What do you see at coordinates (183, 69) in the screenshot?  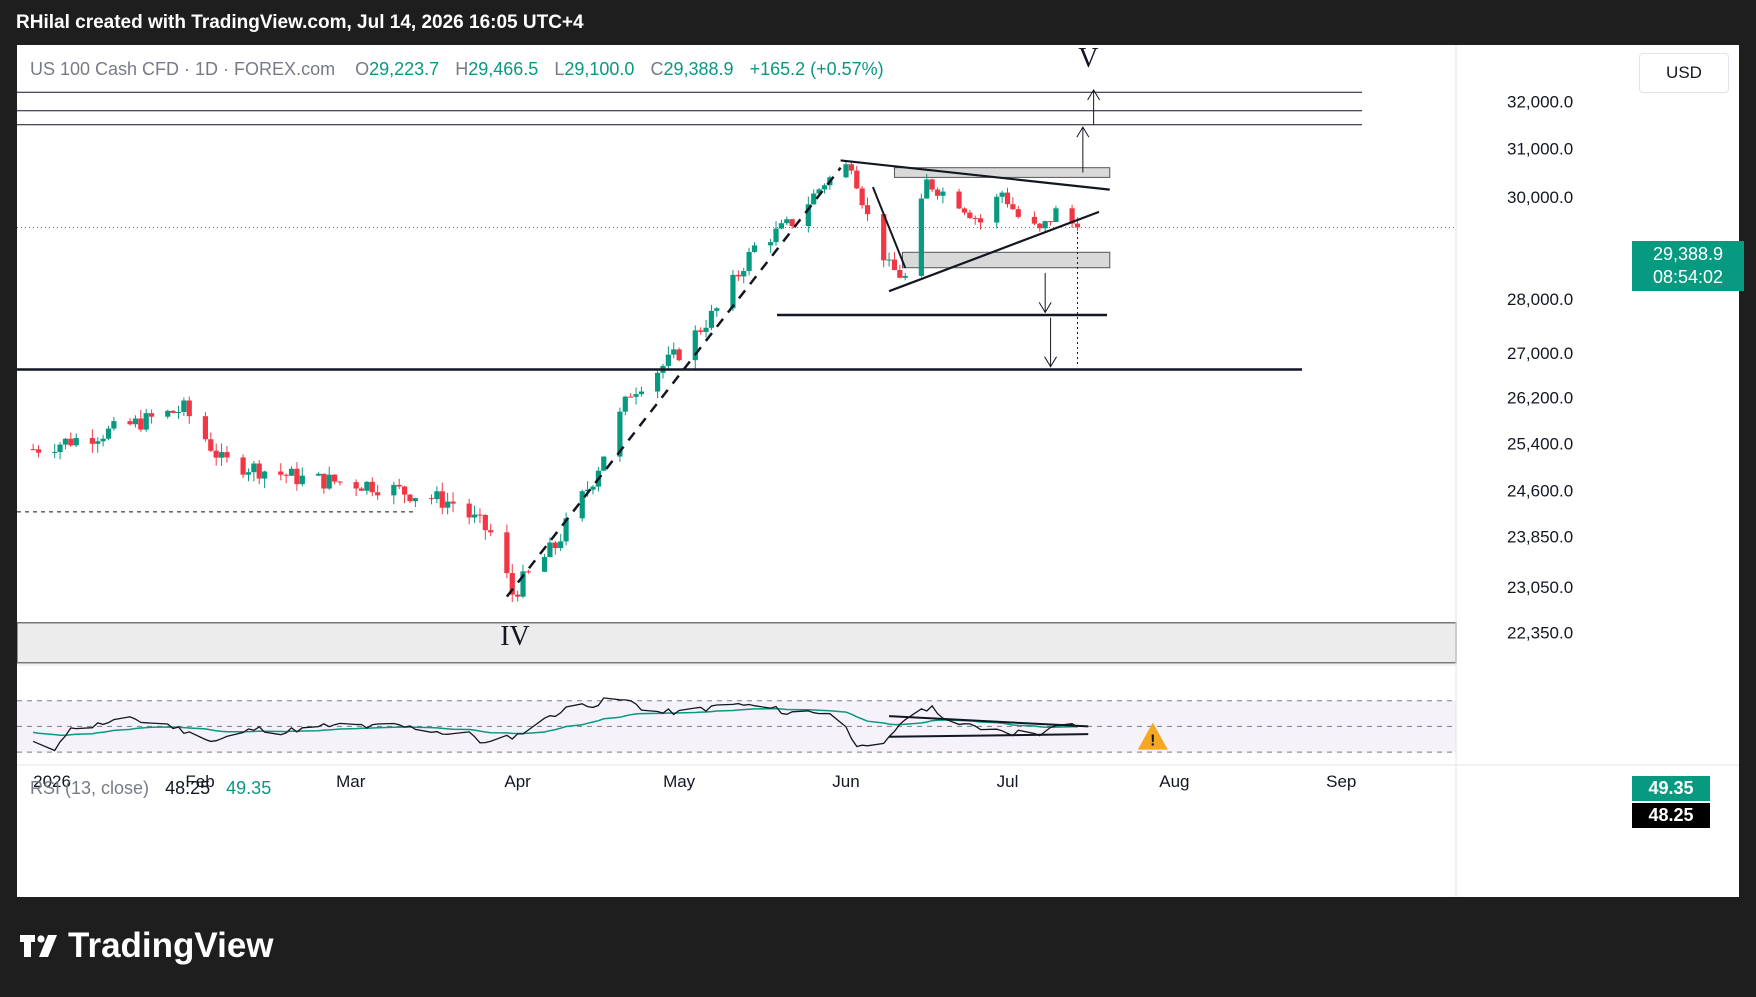 I see `symbol-name: US 100 Cash CFD · 1D · FOREX.com` at bounding box center [183, 69].